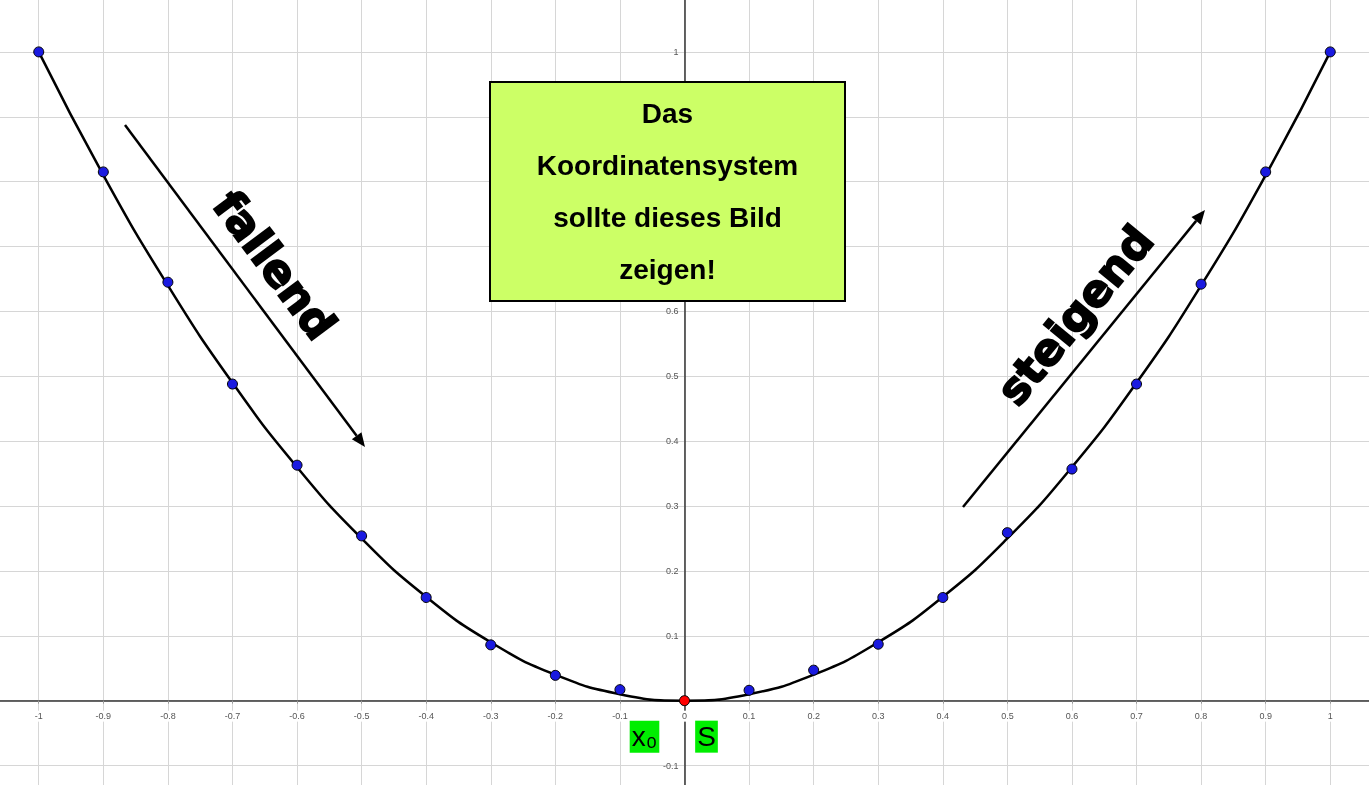  What do you see at coordinates (38, 716) in the screenshot?
I see `x-tick-label: -1` at bounding box center [38, 716].